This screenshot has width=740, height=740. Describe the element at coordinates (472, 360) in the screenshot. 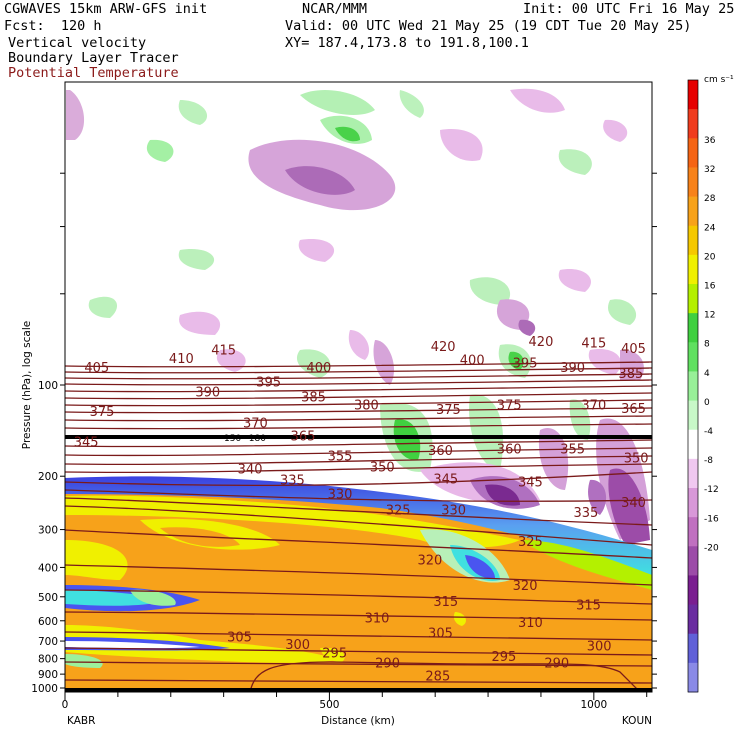

I see `isentrope-label: 400` at that location.